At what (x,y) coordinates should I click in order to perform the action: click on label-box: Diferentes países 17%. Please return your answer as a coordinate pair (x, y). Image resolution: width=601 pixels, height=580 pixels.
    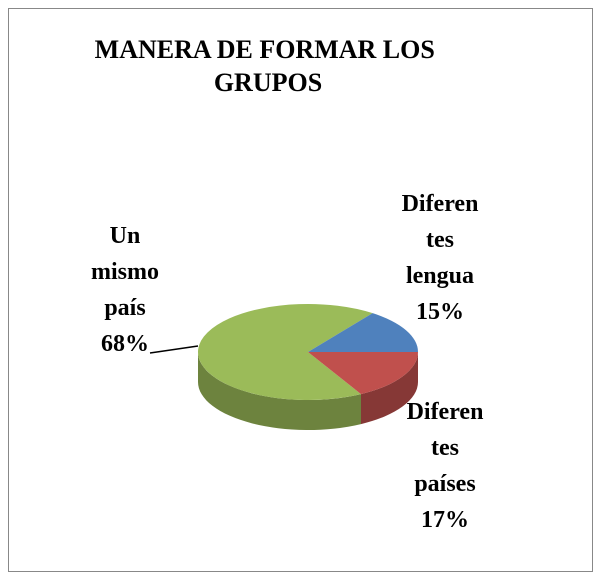
    Looking at the image, I should click on (445, 466).